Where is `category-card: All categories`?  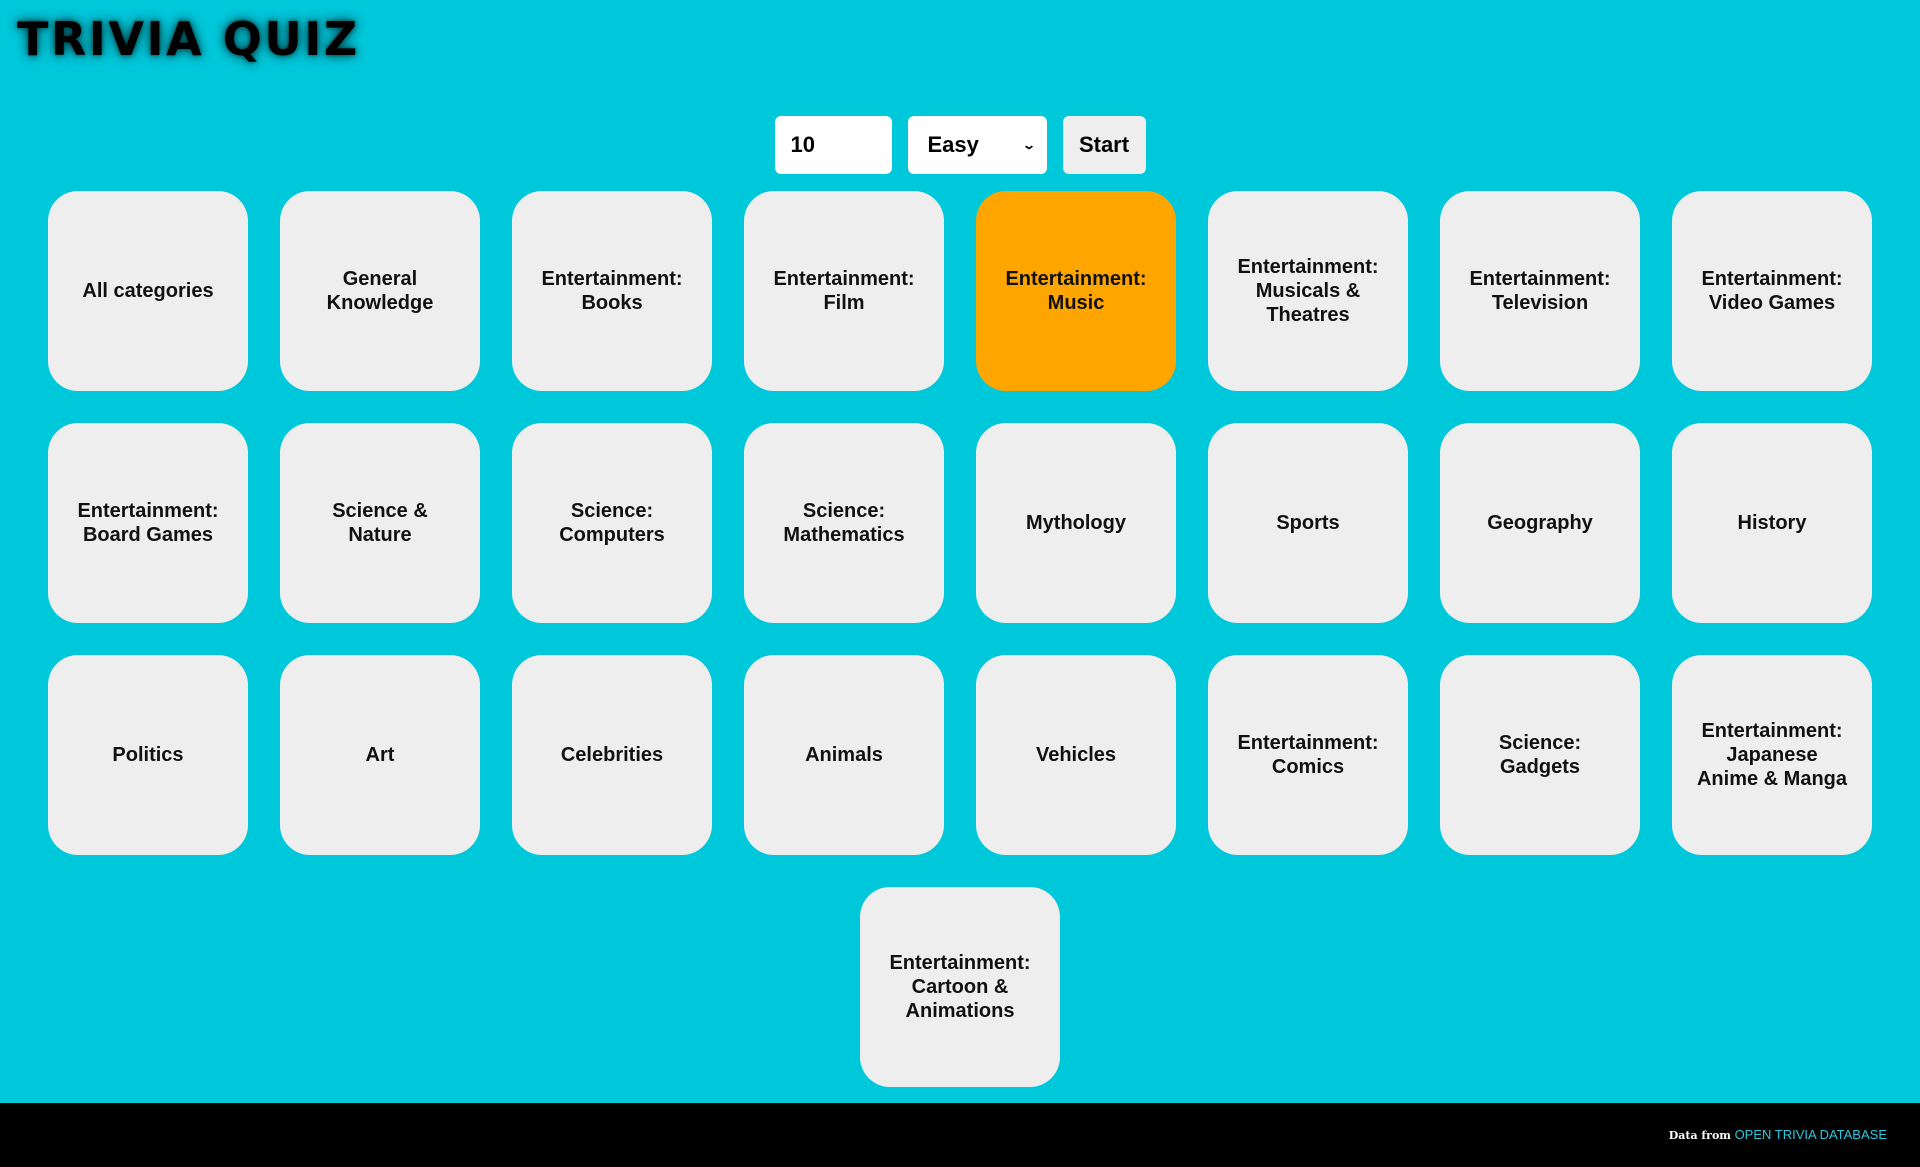
category-card: All categories is located at coordinates (148, 291).